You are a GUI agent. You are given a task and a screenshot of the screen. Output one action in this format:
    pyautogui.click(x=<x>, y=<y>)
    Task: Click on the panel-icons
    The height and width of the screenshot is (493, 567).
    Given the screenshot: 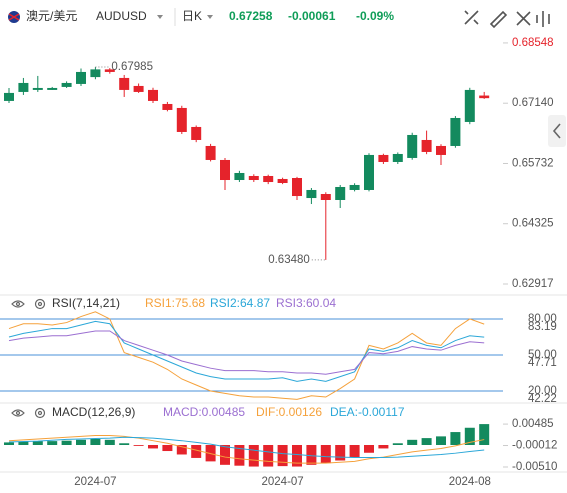 What is the action you would take?
    pyautogui.click(x=28, y=358)
    